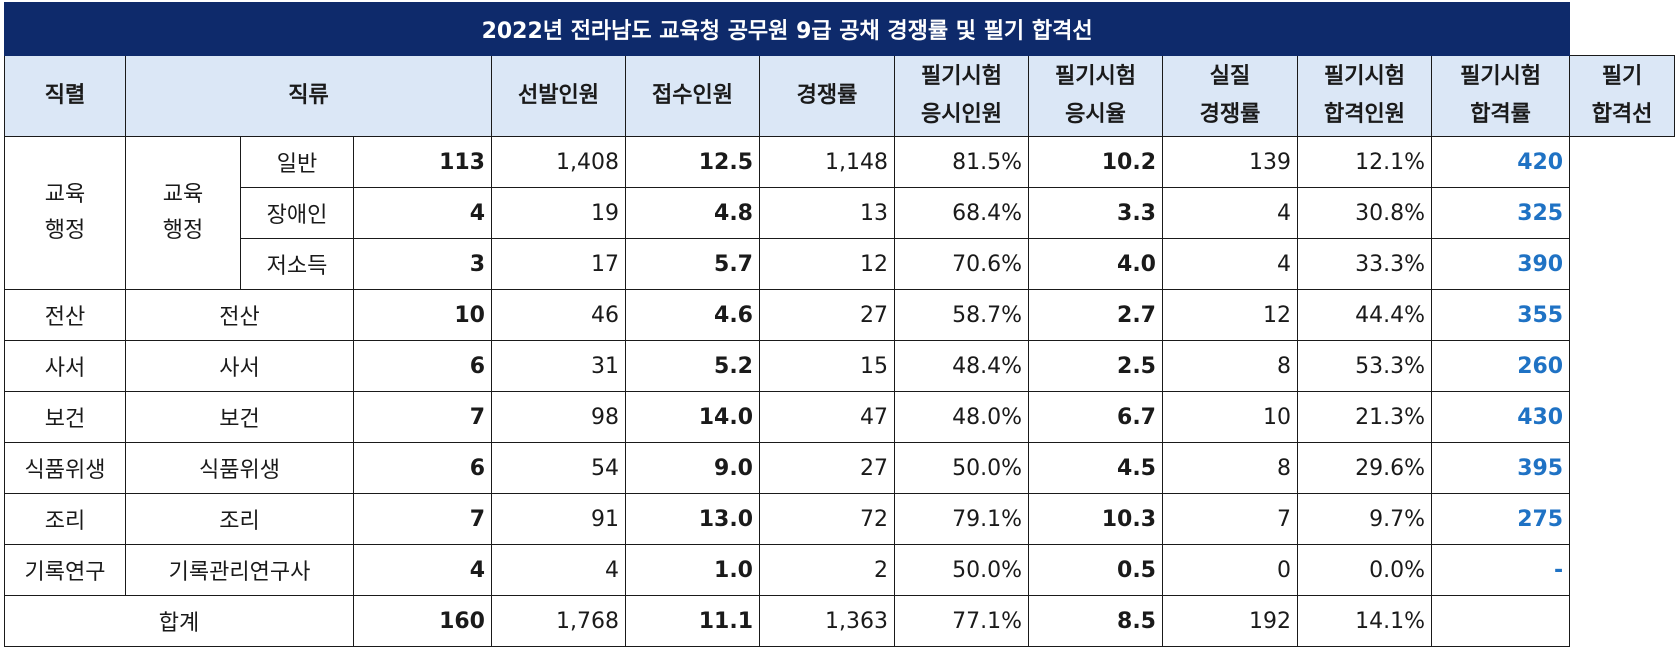 This screenshot has height=663, width=1679. Describe the element at coordinates (692, 315) in the screenshot. I see `cell-ratio: 4.6` at that location.